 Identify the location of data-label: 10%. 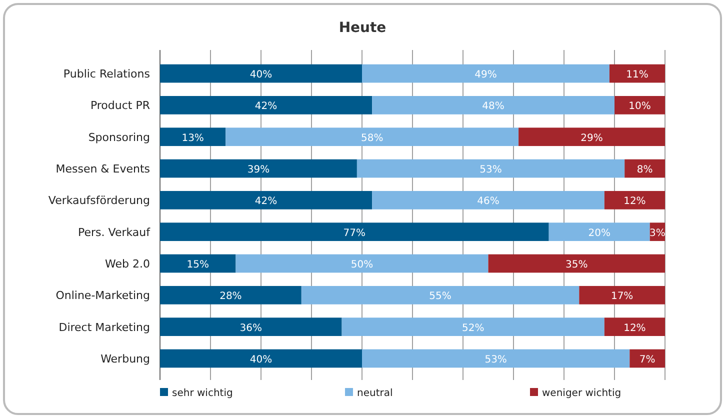
(639, 106).